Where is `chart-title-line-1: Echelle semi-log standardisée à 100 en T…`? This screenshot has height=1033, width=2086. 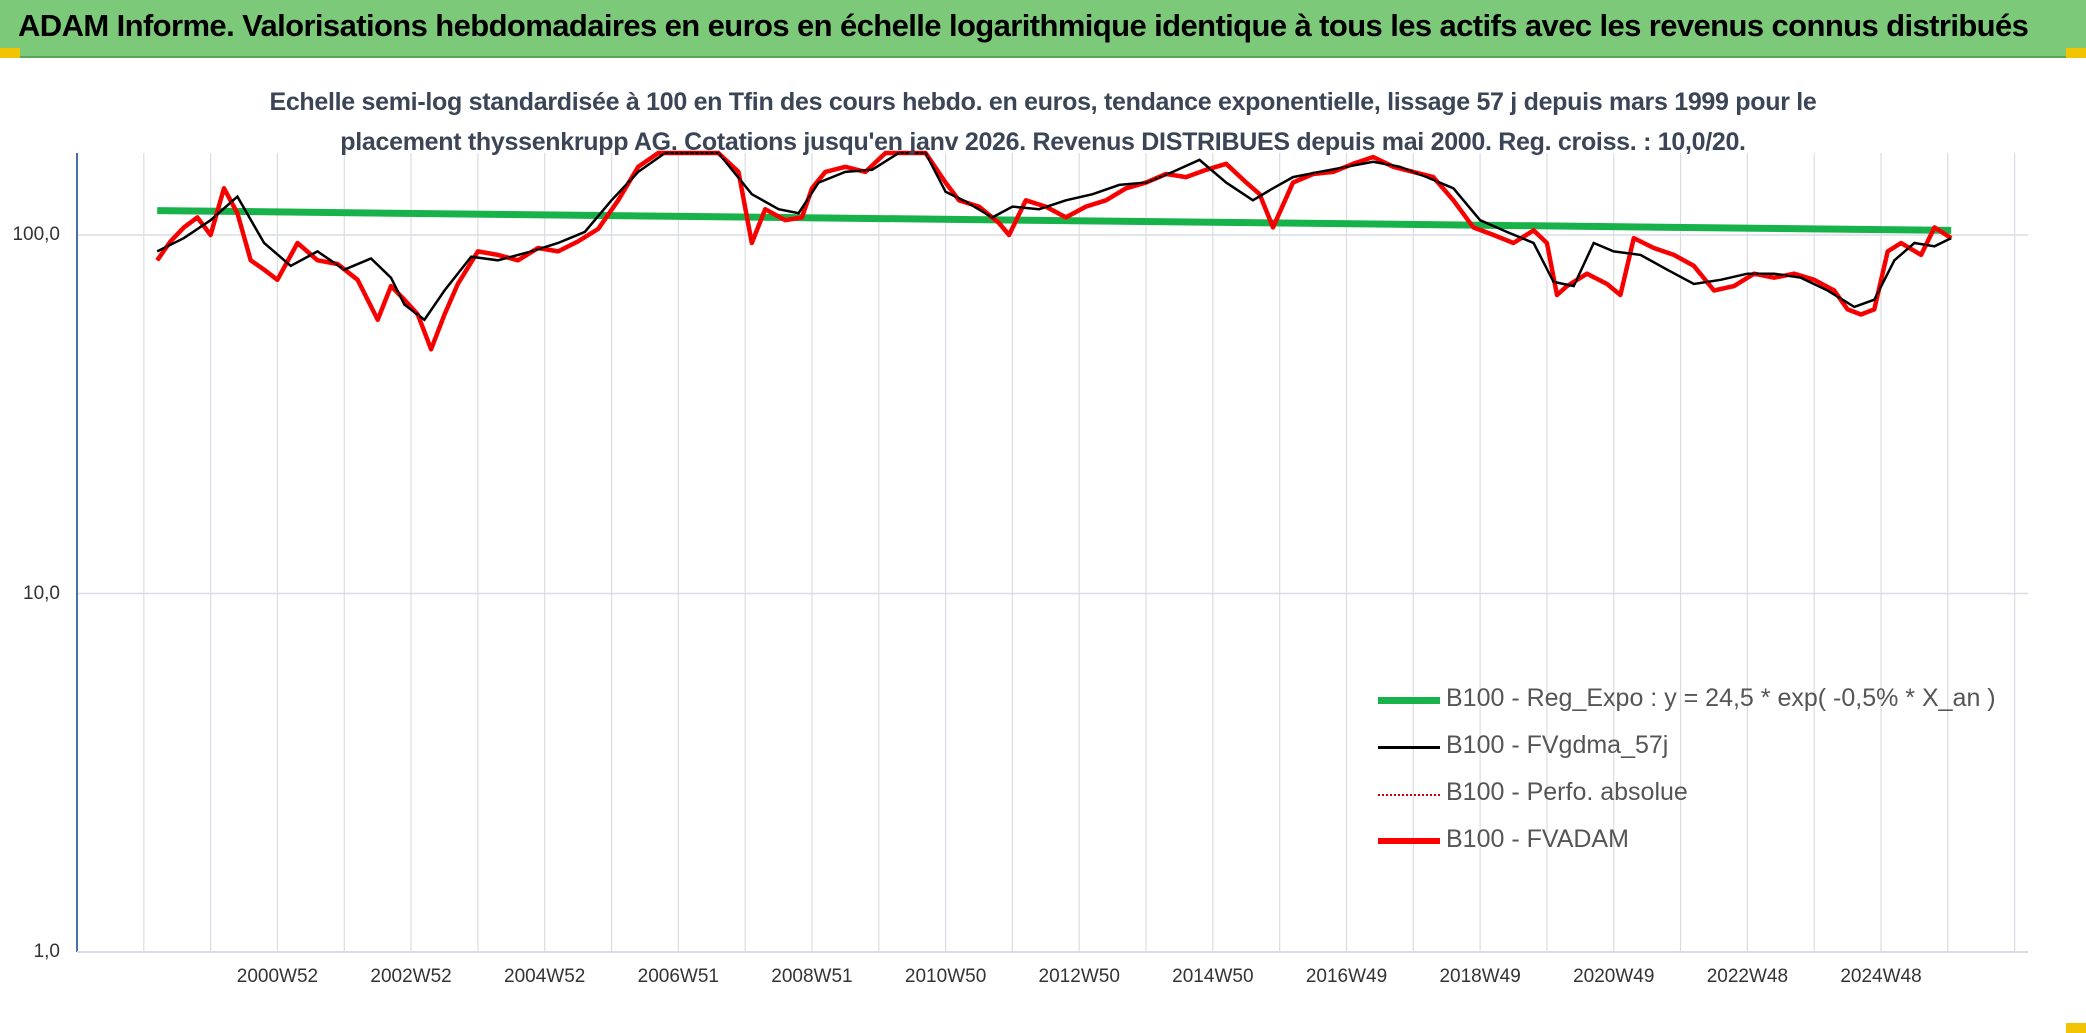
chart-title-line-1: Echelle semi-log standardisée à 100 en T… is located at coordinates (1043, 102).